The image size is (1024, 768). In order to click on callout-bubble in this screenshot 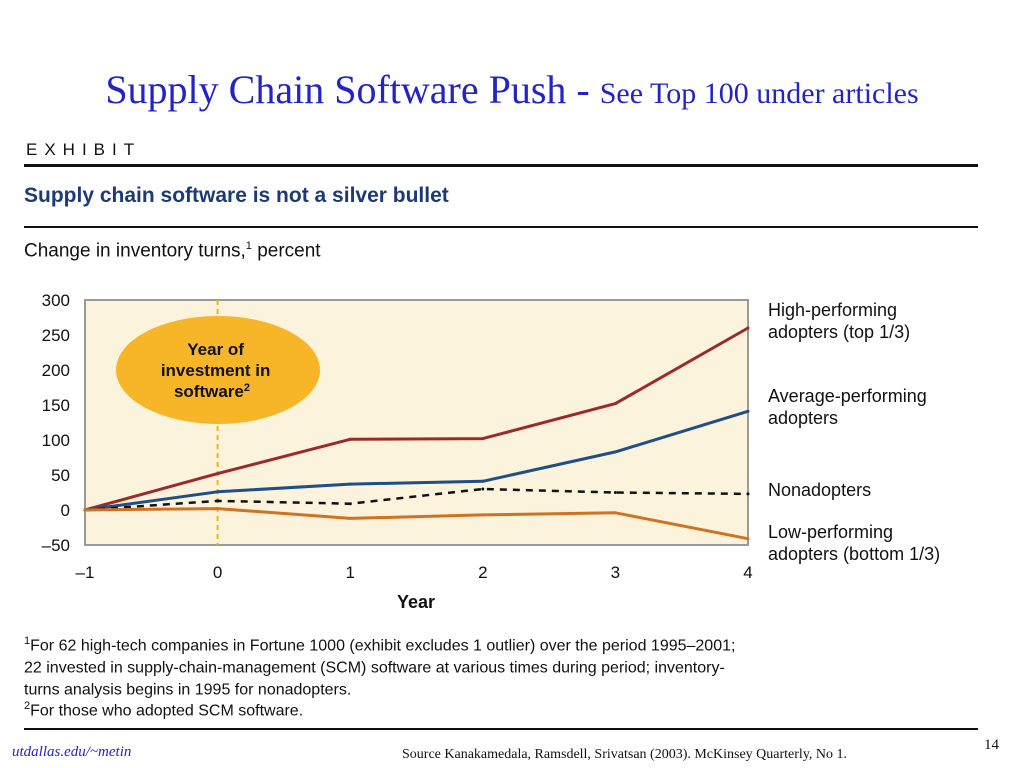, I will do `click(218, 370)`.